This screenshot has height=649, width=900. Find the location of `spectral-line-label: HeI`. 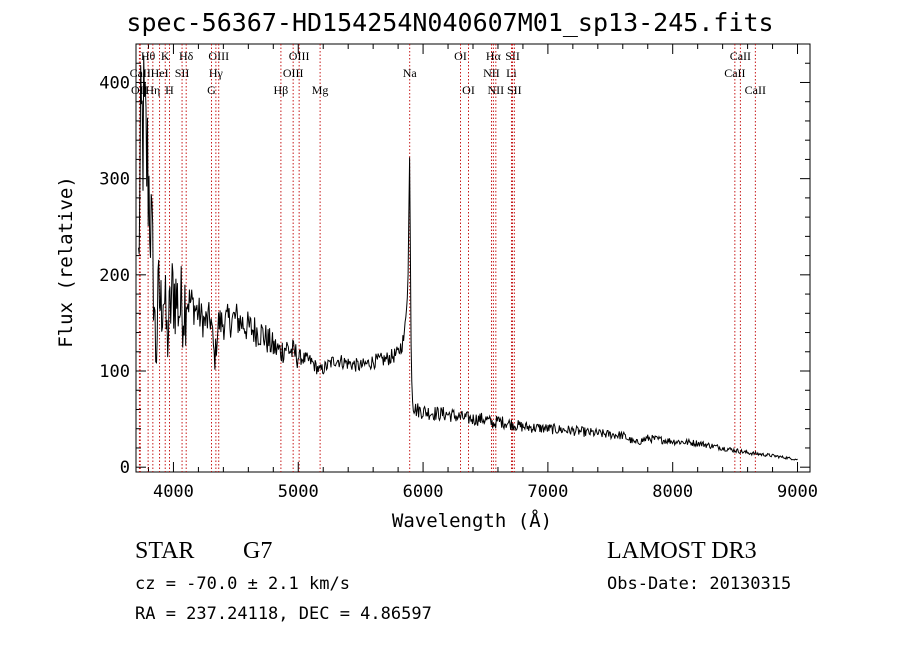

spectral-line-label: HeI is located at coordinates (160, 73).